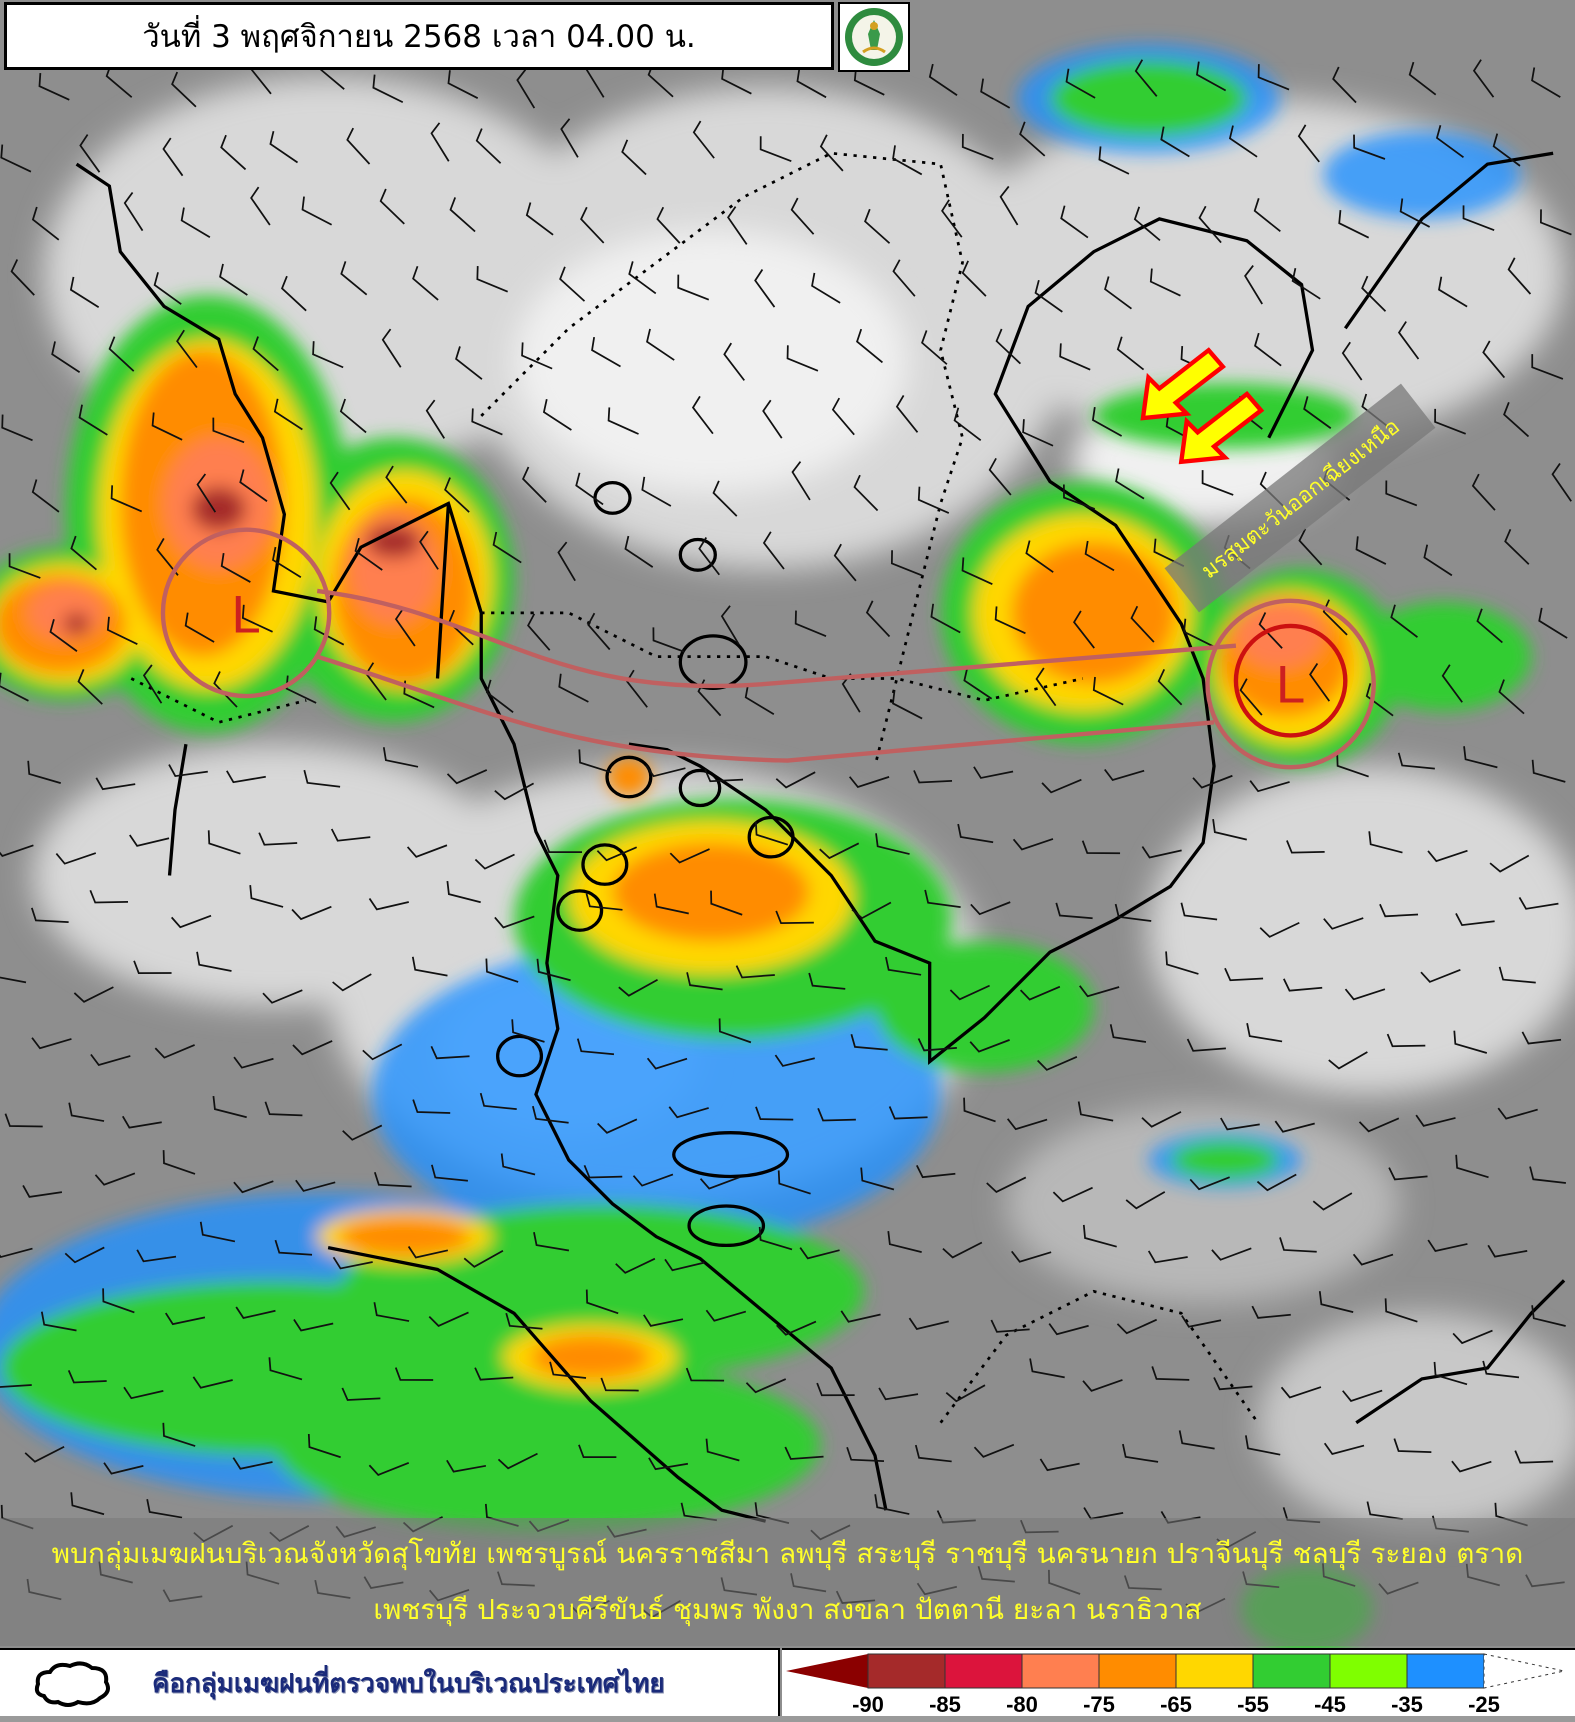 The width and height of the screenshot is (1575, 1722). Describe the element at coordinates (72, 1684) in the screenshot. I see `cloud-outline-icon` at that location.